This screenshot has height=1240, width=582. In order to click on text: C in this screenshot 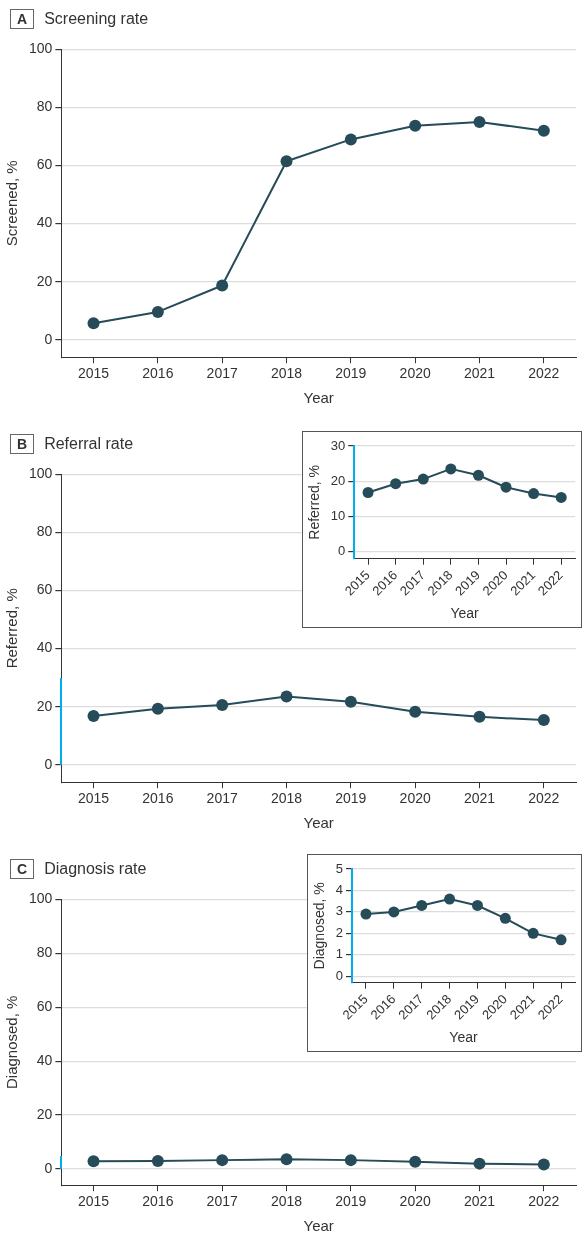, I will do `click(22, 869)`.